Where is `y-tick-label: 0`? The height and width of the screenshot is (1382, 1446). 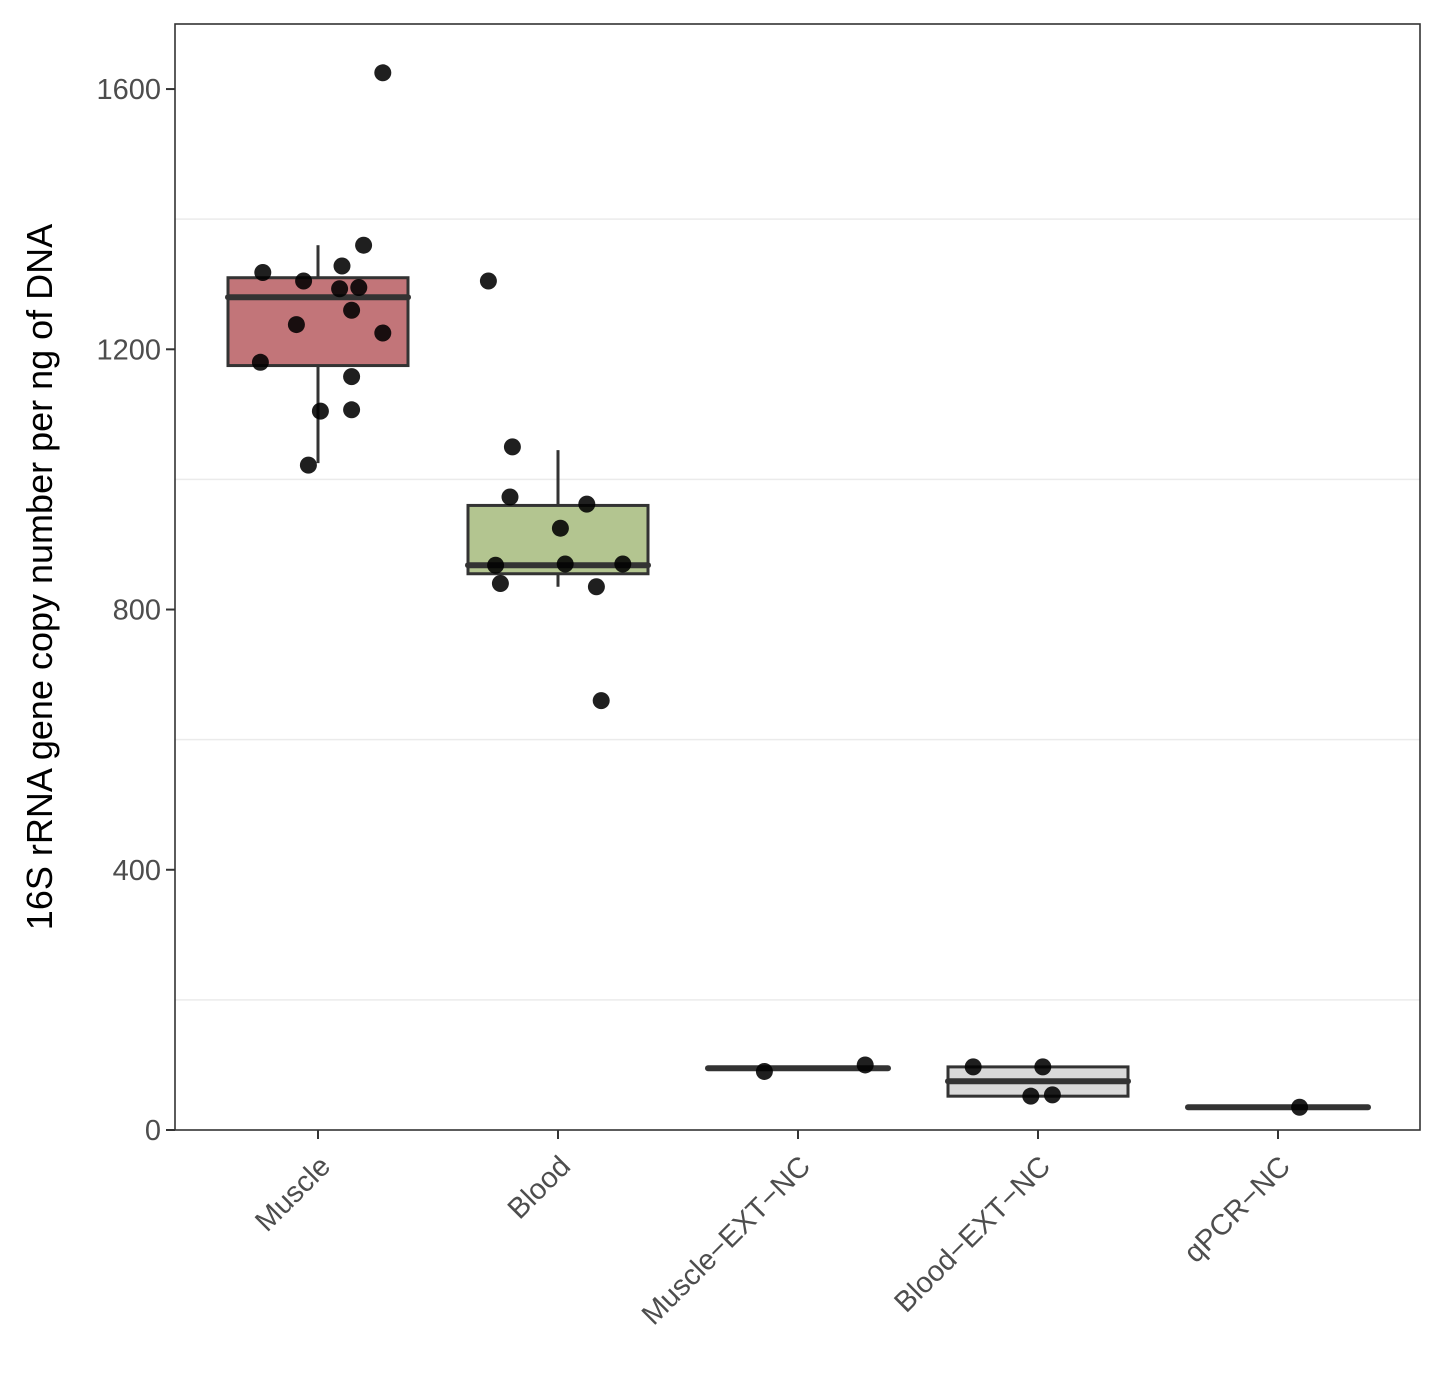
y-tick-label: 0 is located at coordinates (153, 1131).